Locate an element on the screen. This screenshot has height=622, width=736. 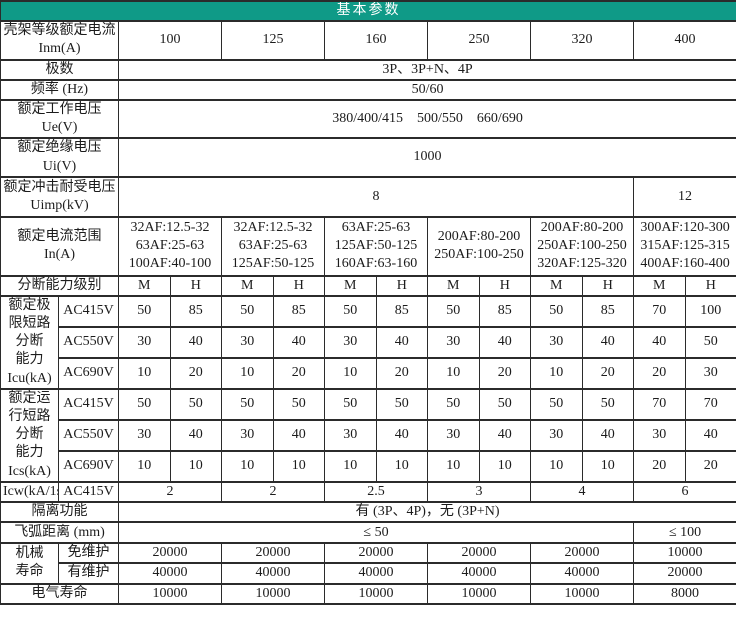
ics-subrow-label: AC550V is located at coordinates (88, 435).